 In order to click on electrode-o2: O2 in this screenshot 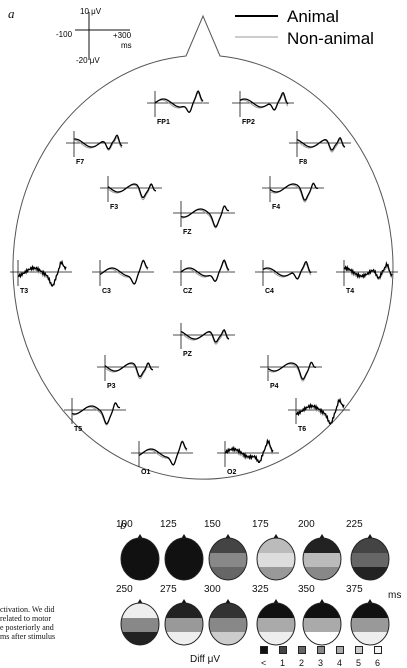, I will do `click(248, 457)`.